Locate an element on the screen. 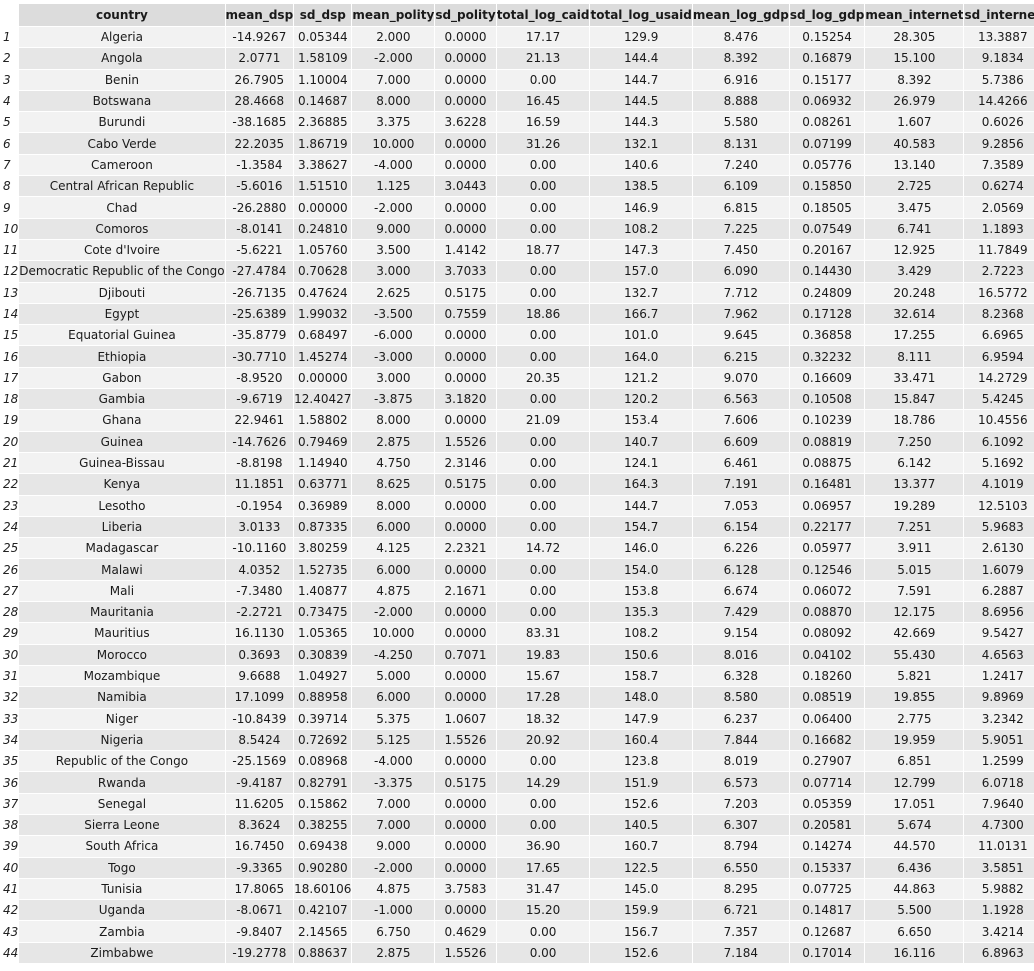 This screenshot has height=971, width=1034. column-header-sd-polity: sd_polity is located at coordinates (465, 15).